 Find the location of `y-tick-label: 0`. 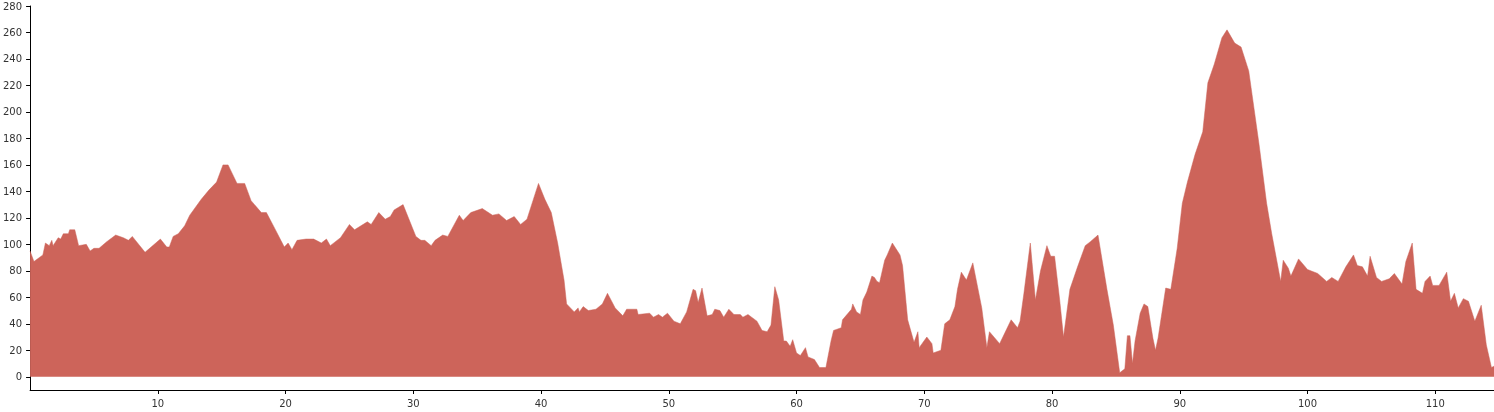

y-tick-label: 0 is located at coordinates (19, 377).